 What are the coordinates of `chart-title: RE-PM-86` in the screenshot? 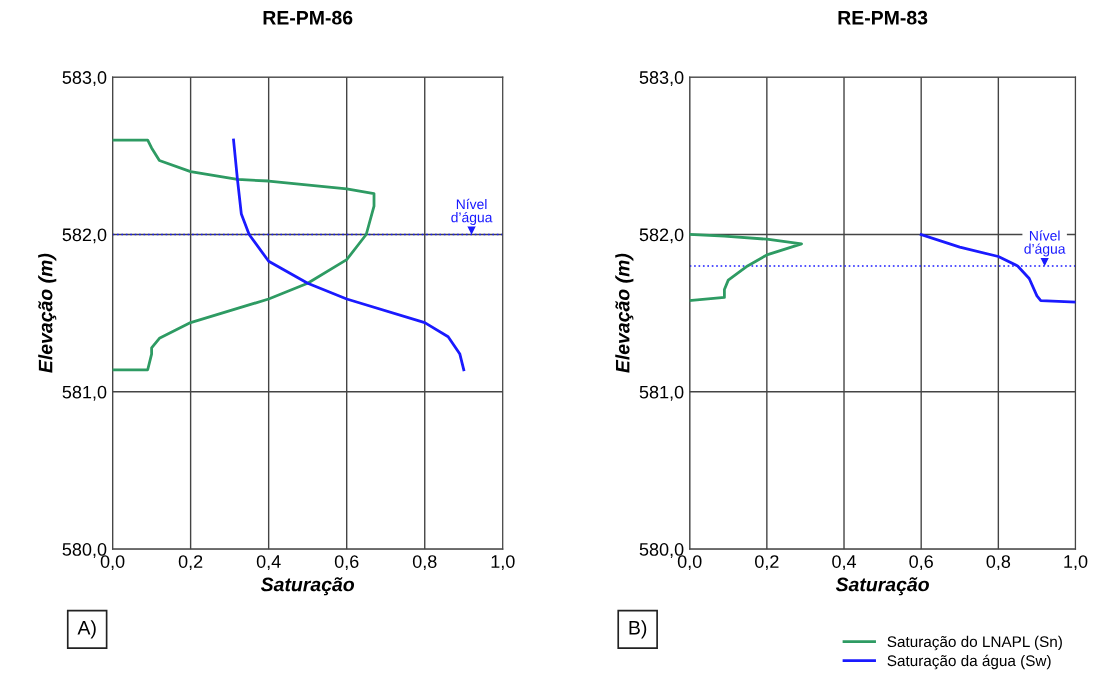 It's located at (308, 17).